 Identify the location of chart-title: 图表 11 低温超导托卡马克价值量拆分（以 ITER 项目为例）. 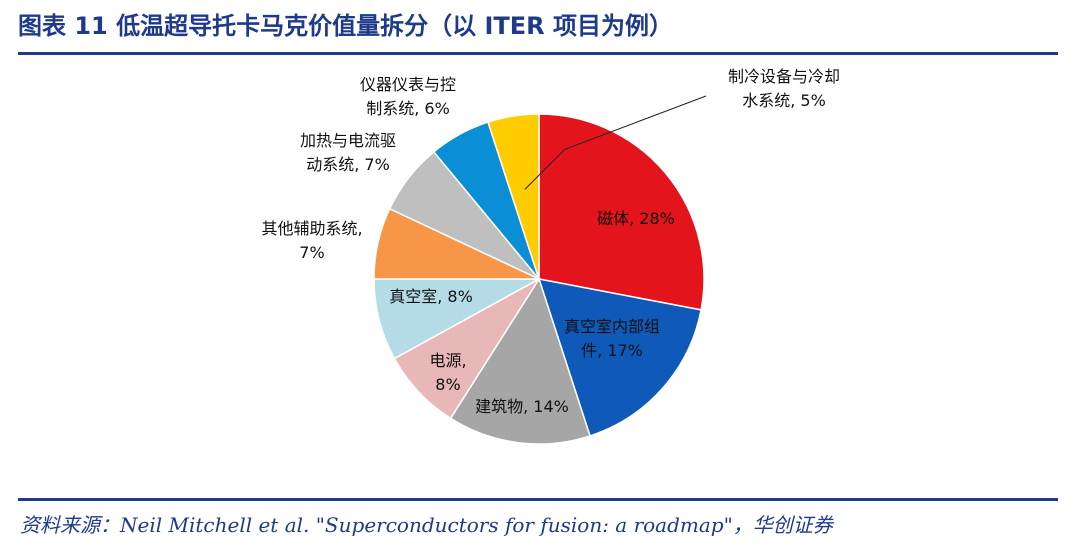
(345, 26).